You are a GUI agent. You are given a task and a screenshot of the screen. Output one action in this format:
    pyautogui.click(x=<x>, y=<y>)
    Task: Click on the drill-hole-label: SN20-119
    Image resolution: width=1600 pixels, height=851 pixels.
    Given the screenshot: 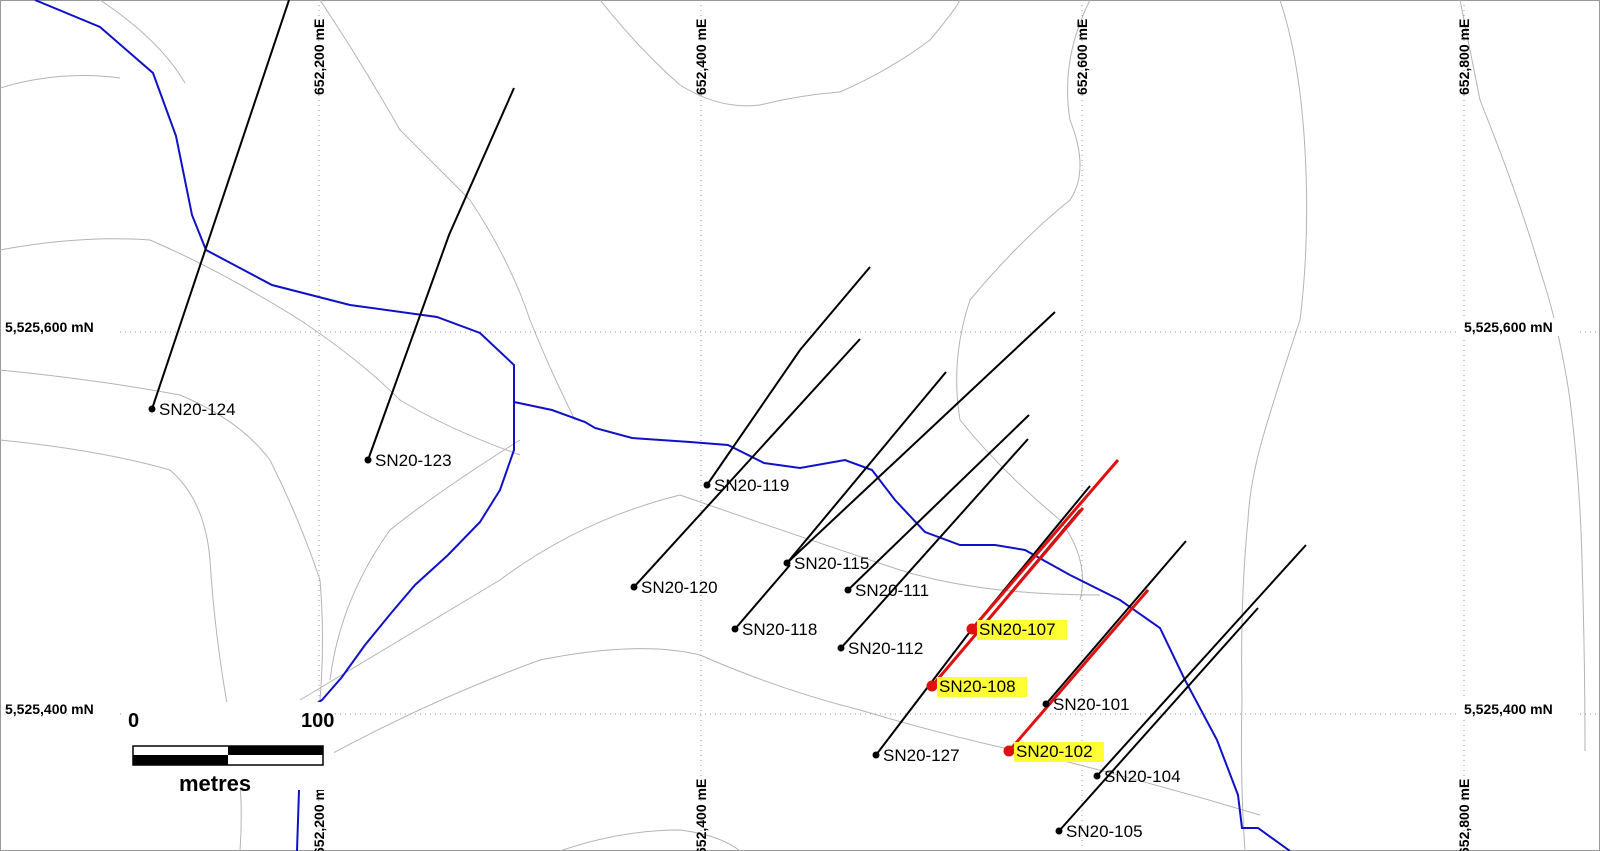 What is the action you would take?
    pyautogui.click(x=751, y=485)
    